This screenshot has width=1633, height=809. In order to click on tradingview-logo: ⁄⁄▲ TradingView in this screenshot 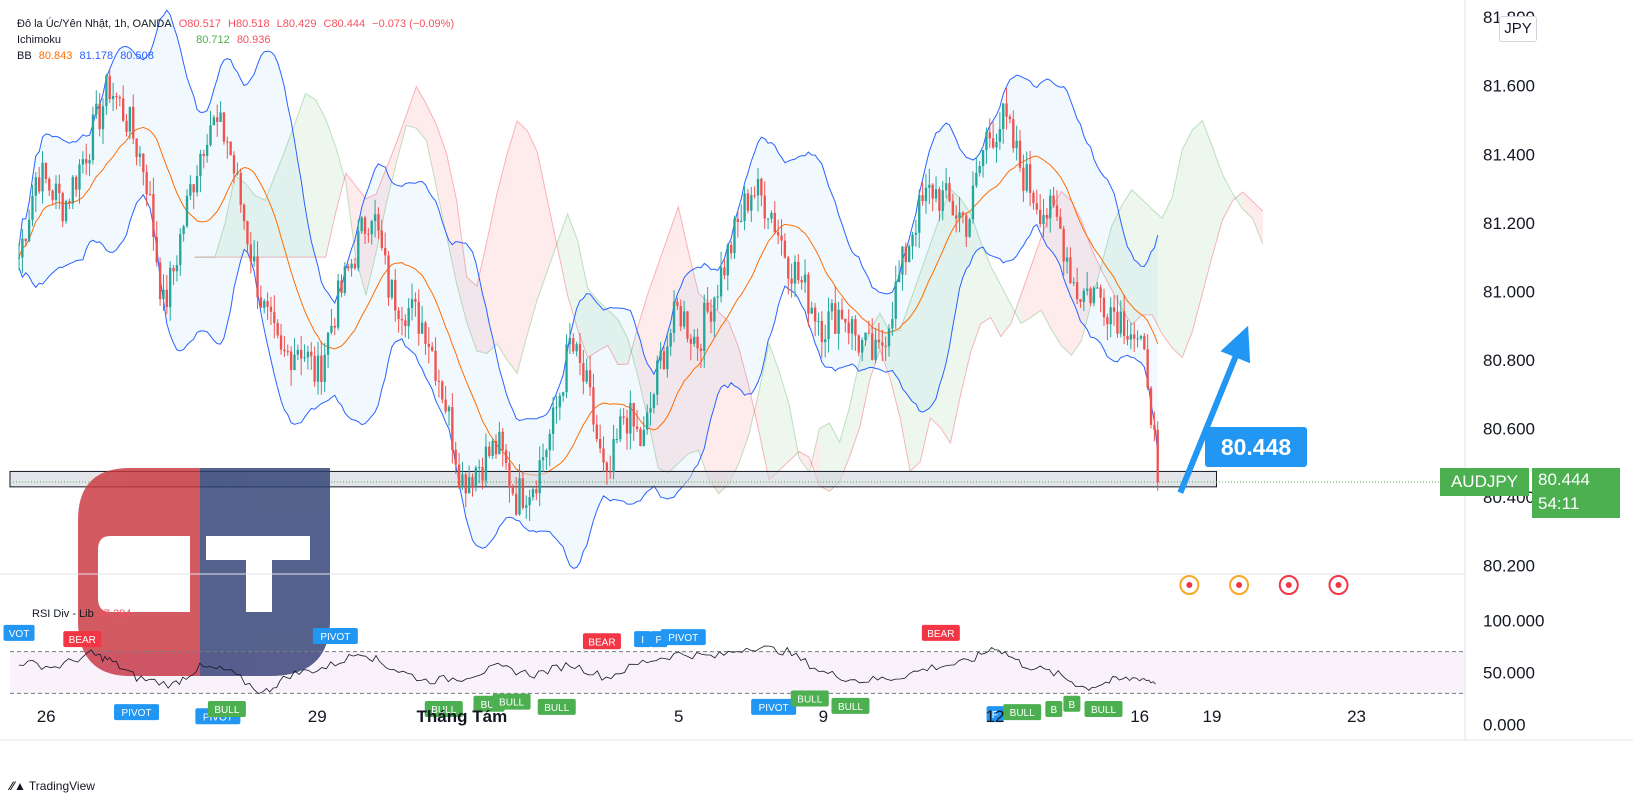, I will do `click(52, 786)`.